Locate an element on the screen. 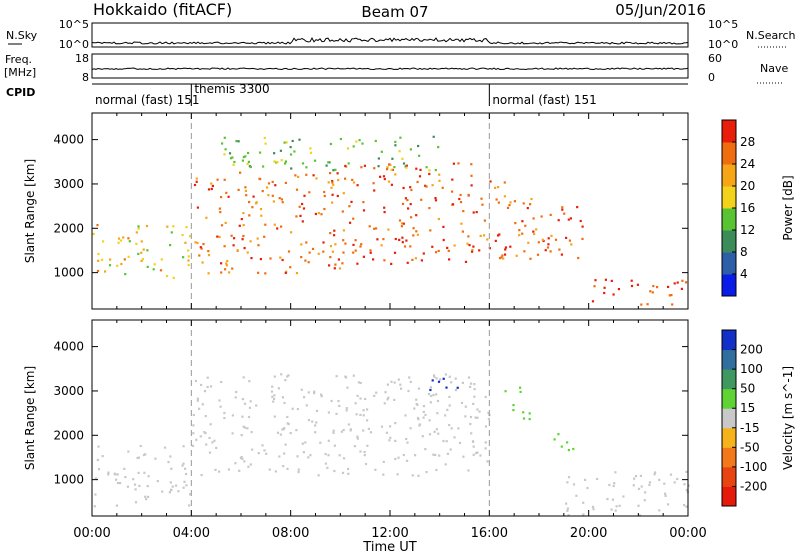 The image size is (800, 554). x-tick-label: 00:00 is located at coordinates (91, 533).